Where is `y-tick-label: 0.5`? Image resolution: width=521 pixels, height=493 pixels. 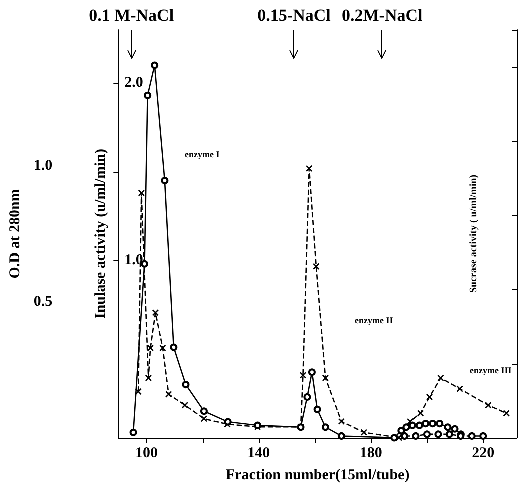
y-tick-label: 0.5 is located at coordinates (43, 302).